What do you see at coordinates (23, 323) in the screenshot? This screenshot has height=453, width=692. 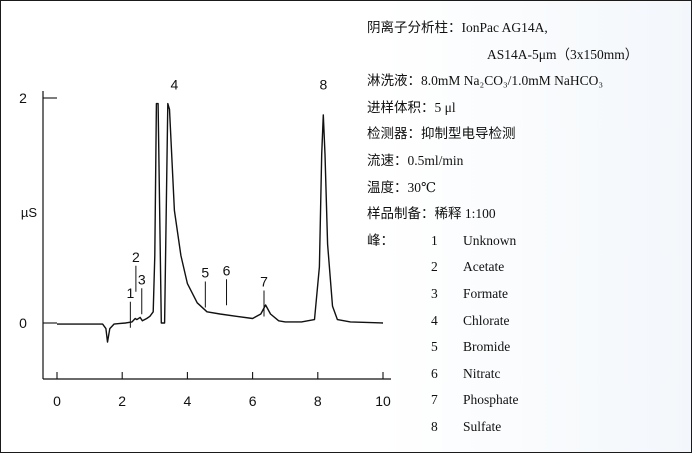 I see `y-tick-label: 0` at bounding box center [23, 323].